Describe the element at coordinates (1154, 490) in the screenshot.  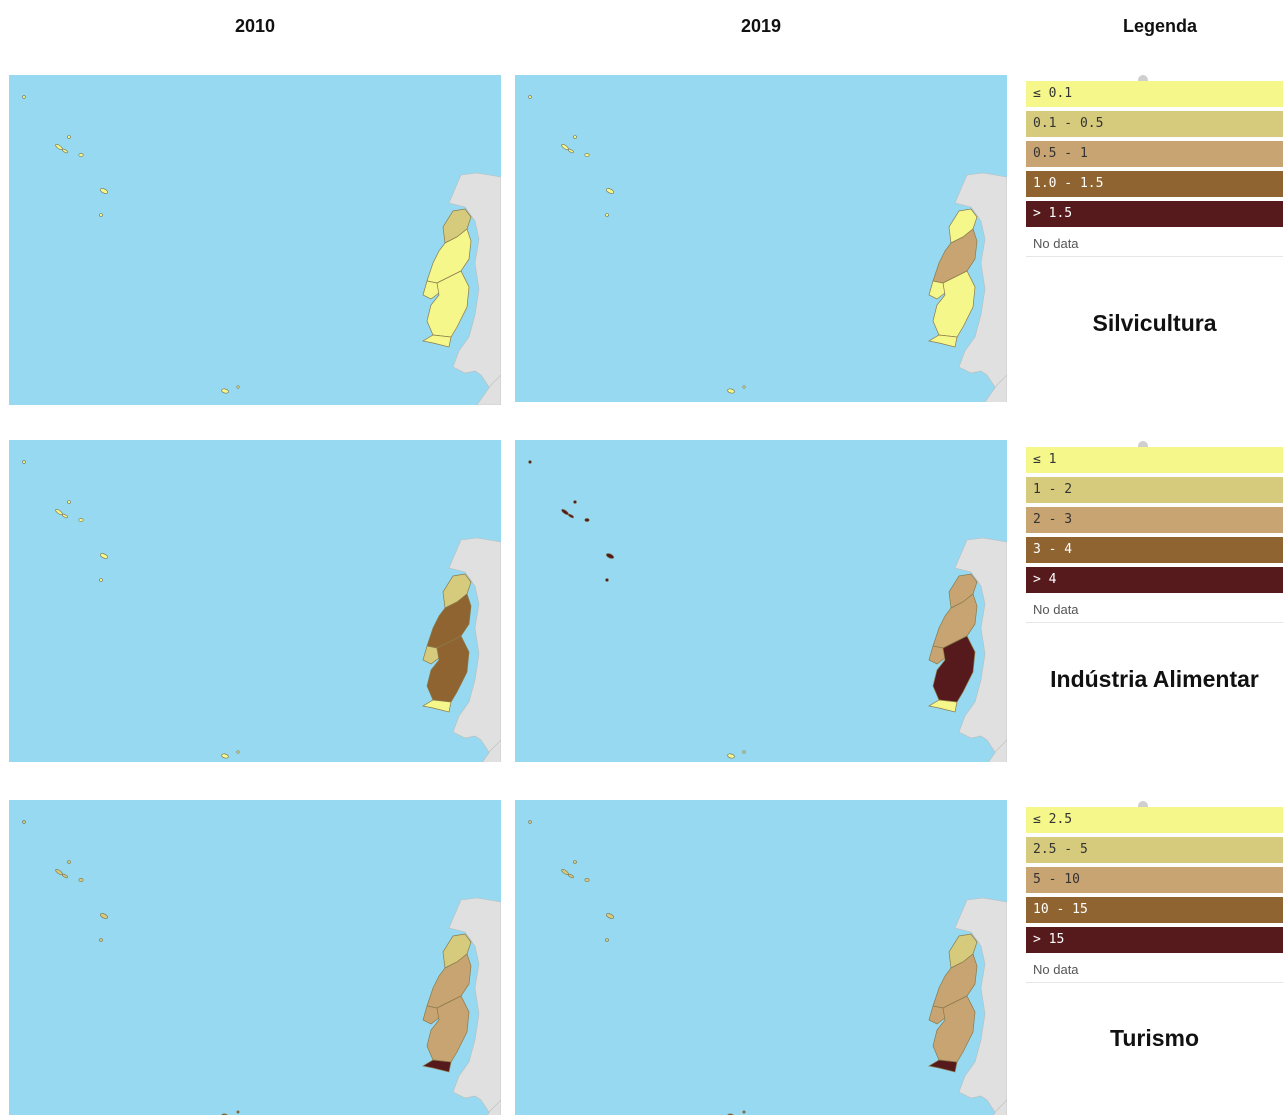
I see `legend-item: 1 - 2` at that location.